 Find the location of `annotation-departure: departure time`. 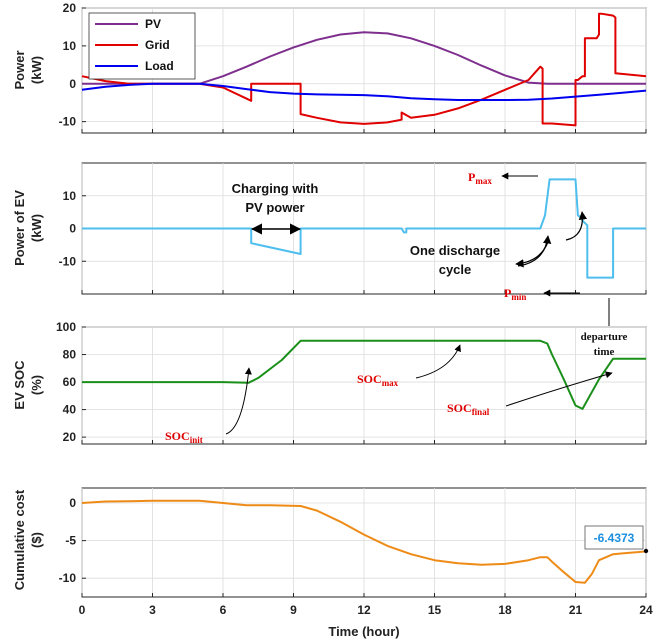

annotation-departure: departure time is located at coordinates (604, 328).